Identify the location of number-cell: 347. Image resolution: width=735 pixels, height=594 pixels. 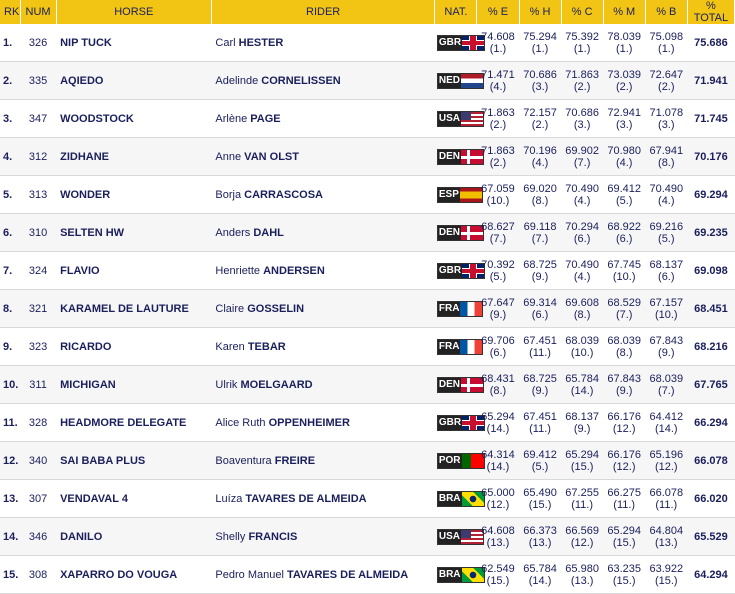
(38, 118).